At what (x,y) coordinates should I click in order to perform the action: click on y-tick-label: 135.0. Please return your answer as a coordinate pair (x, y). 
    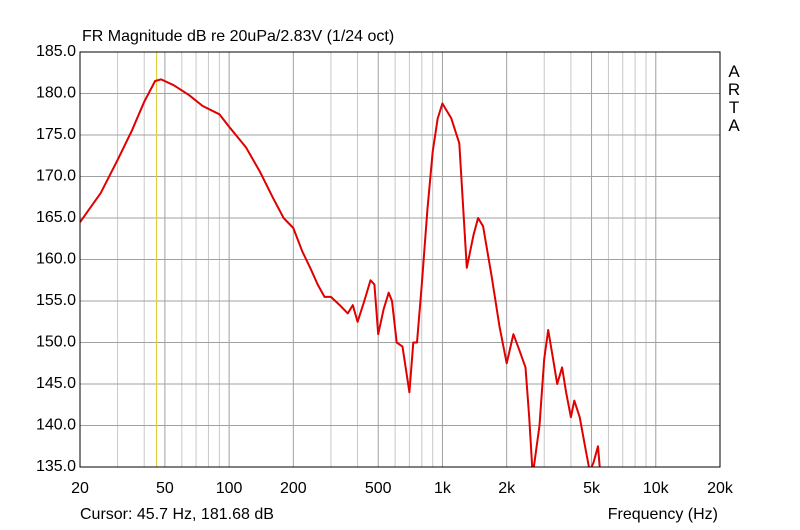
    Looking at the image, I should click on (56, 466).